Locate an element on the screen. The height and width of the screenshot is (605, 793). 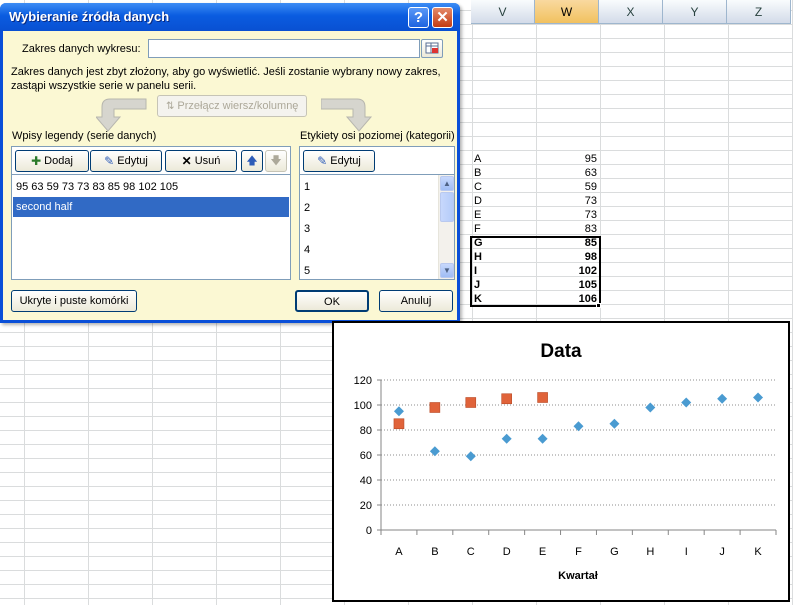
cell-label: I is located at coordinates (476, 271).